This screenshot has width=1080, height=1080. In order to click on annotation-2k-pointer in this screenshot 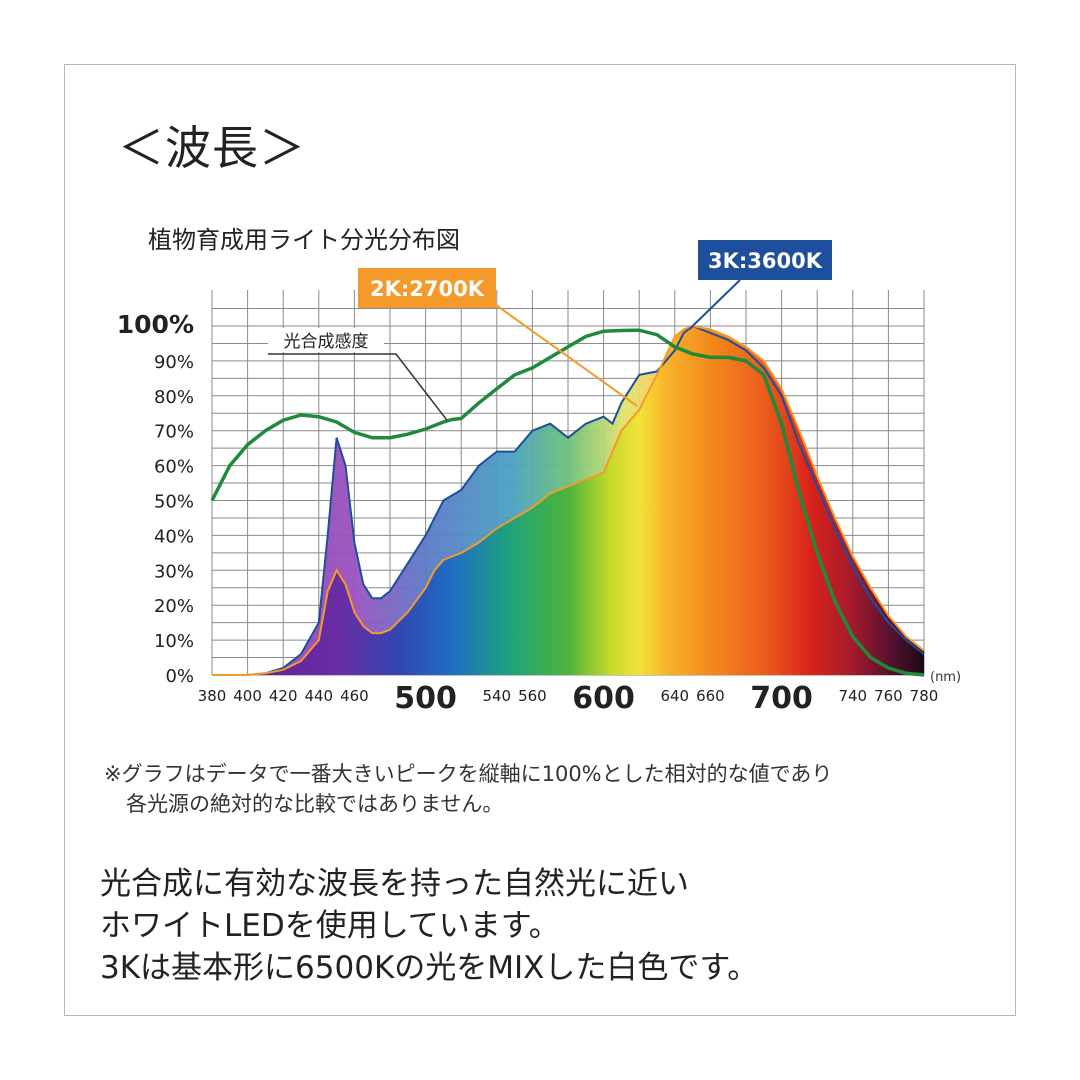, I will do `click(567, 356)`.